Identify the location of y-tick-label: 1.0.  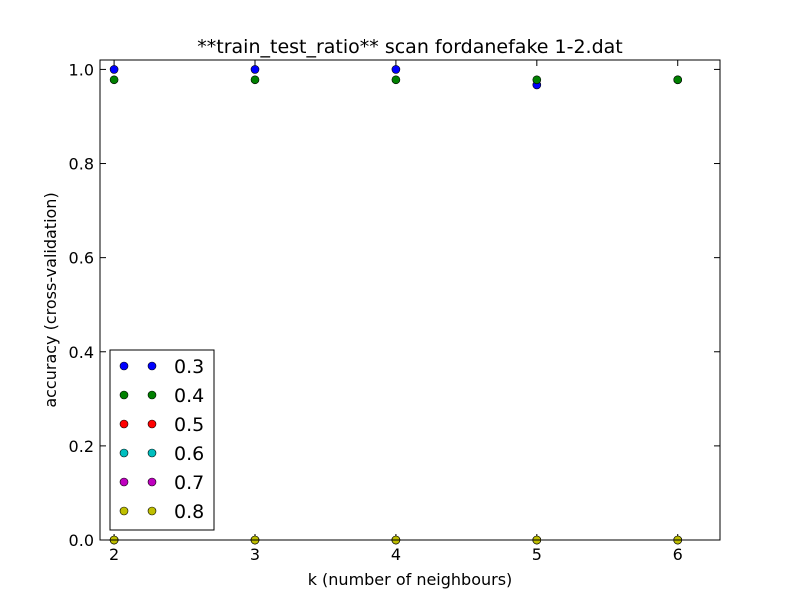
(81, 69).